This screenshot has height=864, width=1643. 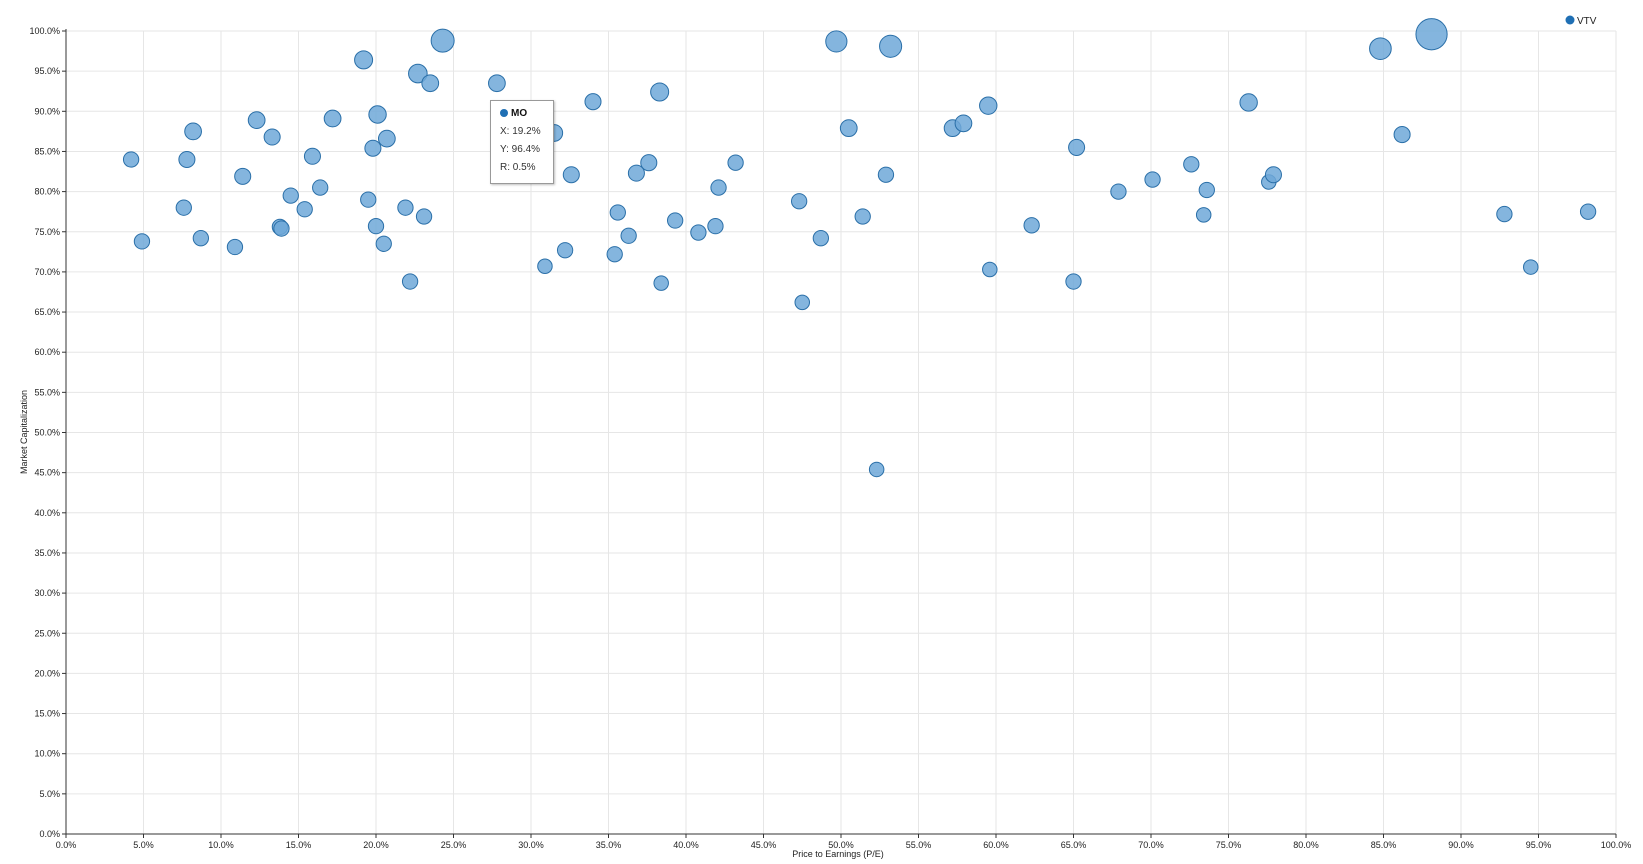 What do you see at coordinates (49, 794) in the screenshot?
I see `y-tick-label: 5.0%` at bounding box center [49, 794].